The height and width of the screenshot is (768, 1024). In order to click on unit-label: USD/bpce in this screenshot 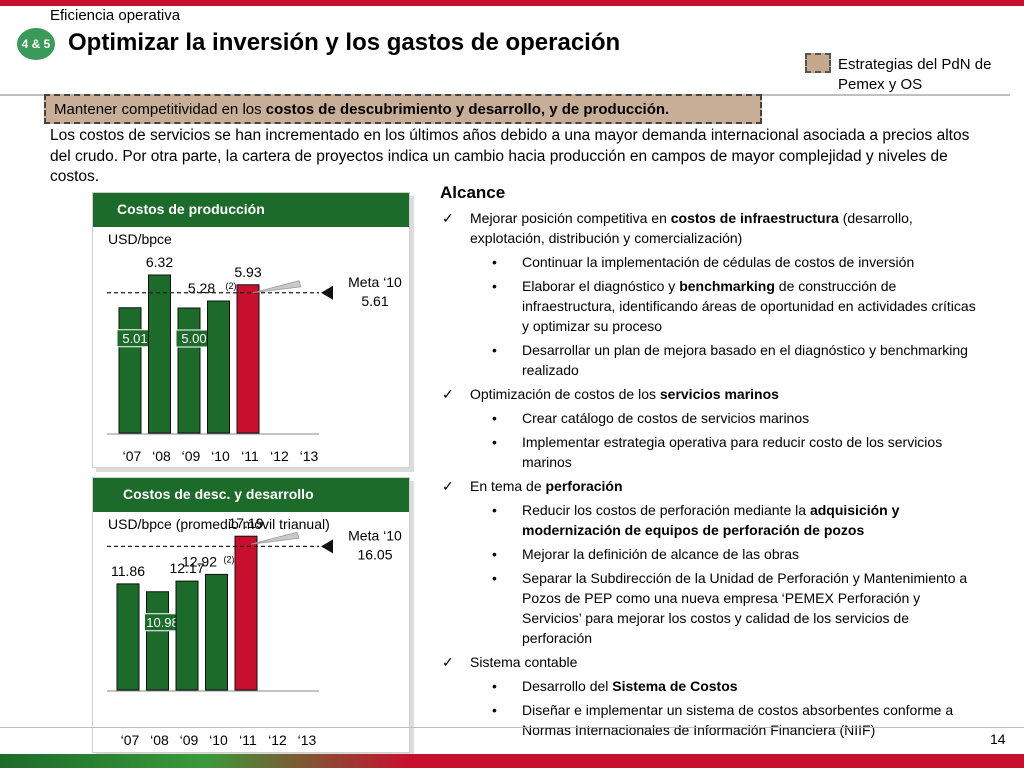, I will do `click(140, 239)`.